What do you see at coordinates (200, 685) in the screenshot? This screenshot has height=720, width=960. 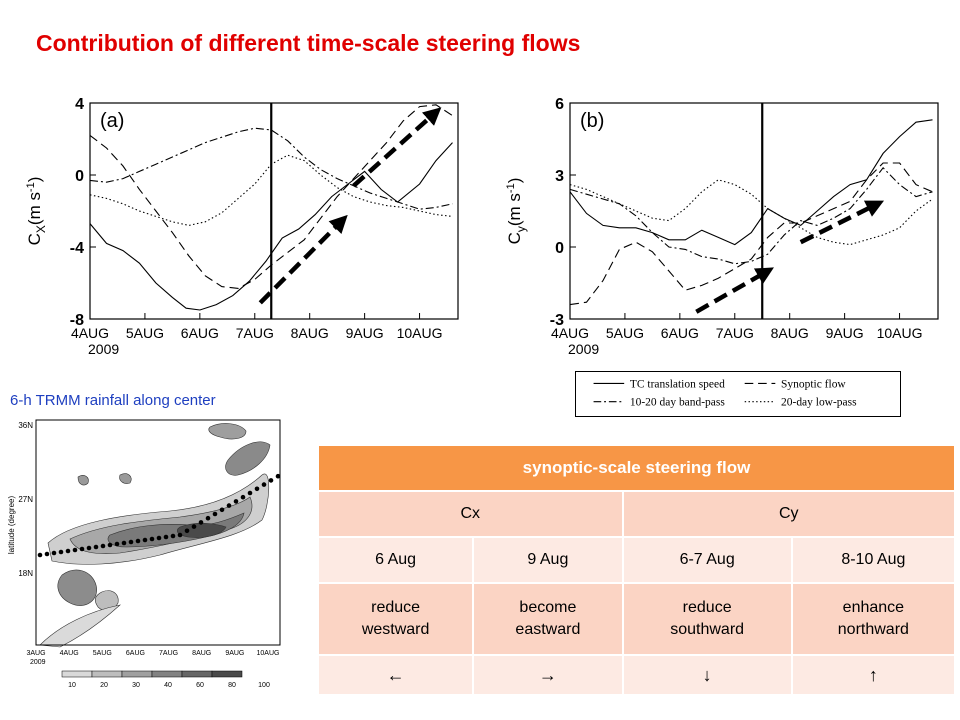 I see `colorbar-label: 60` at bounding box center [200, 685].